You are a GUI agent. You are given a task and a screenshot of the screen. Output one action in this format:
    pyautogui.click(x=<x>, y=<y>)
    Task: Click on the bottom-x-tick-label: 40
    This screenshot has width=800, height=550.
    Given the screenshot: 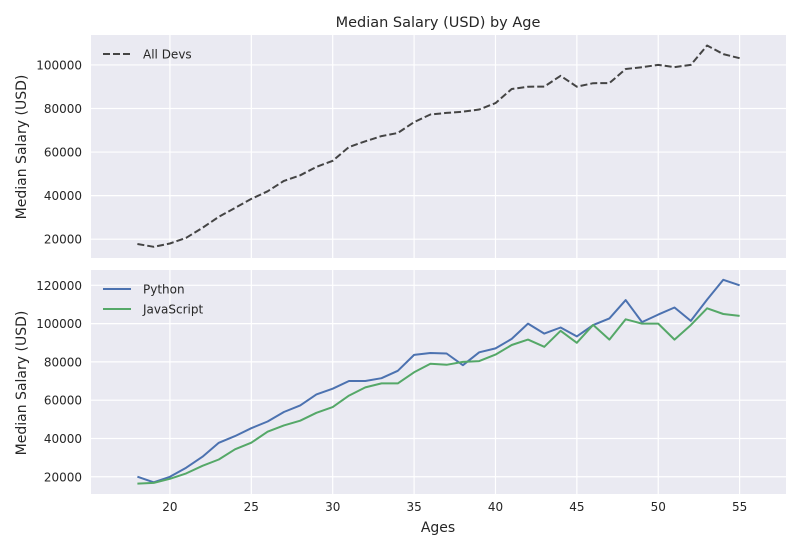 What is the action you would take?
    pyautogui.click(x=495, y=507)
    